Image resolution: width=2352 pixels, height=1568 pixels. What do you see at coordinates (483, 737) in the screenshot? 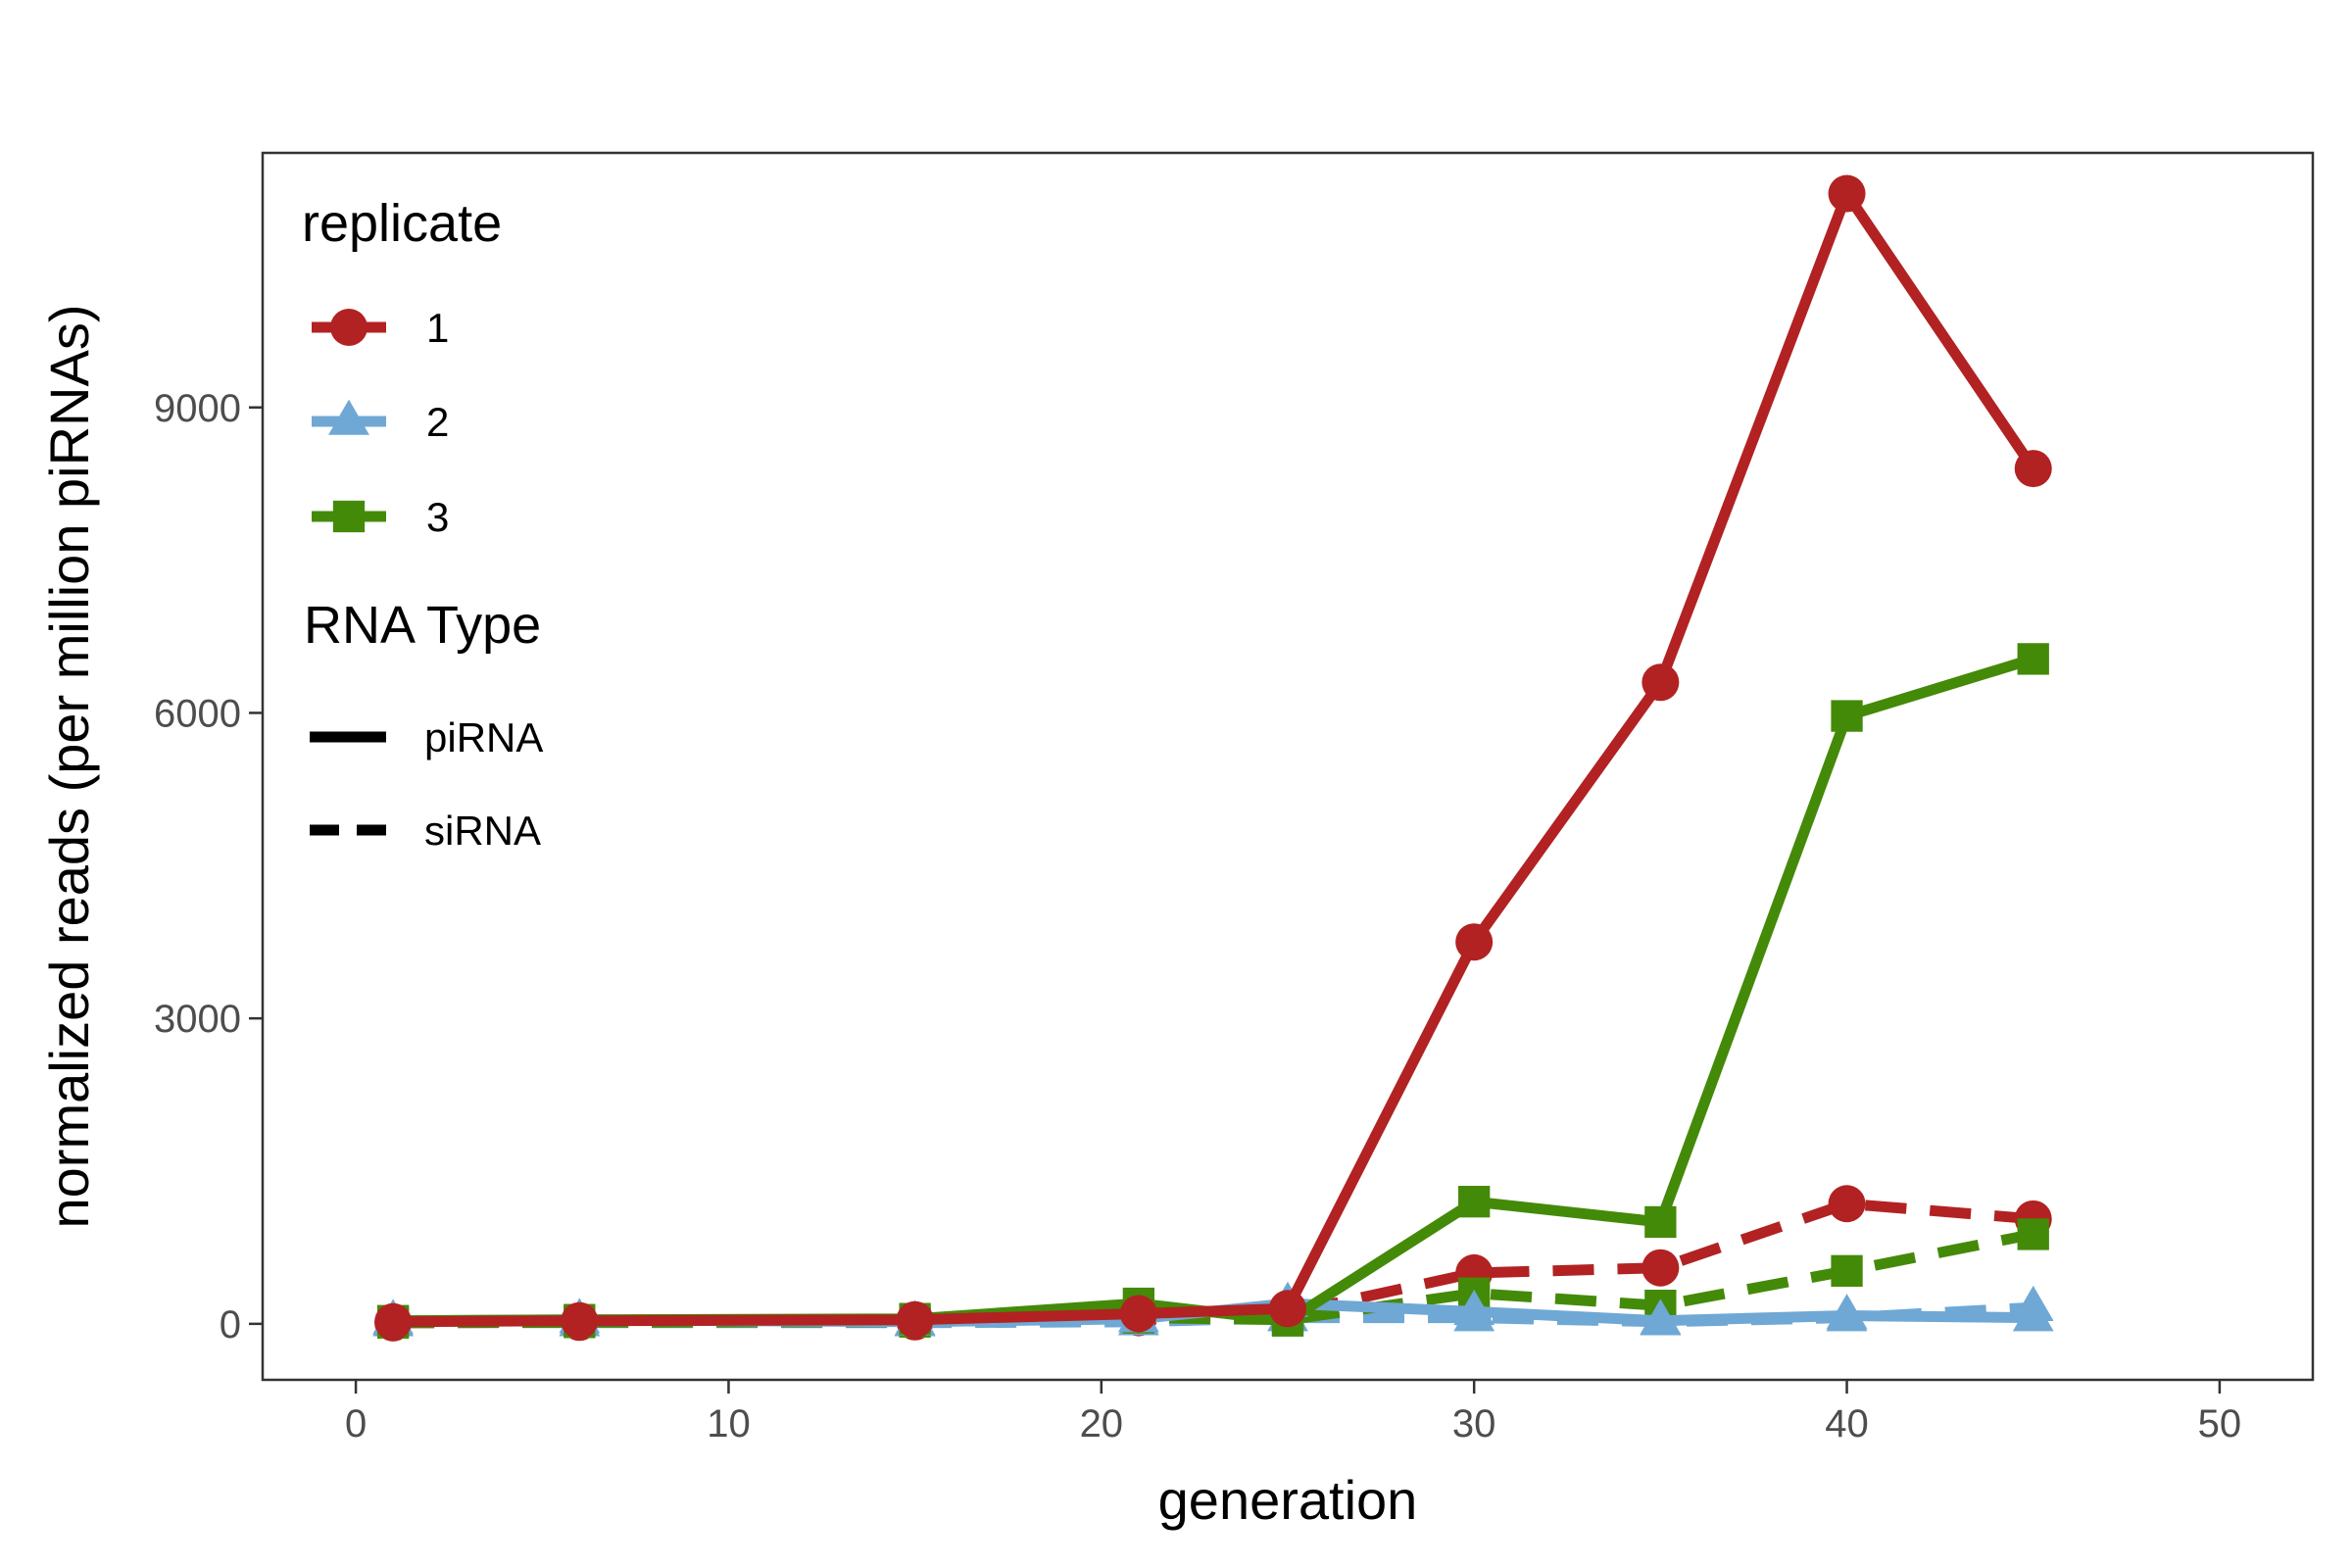
I see `legend-label-rna-type: piRNA` at bounding box center [483, 737].